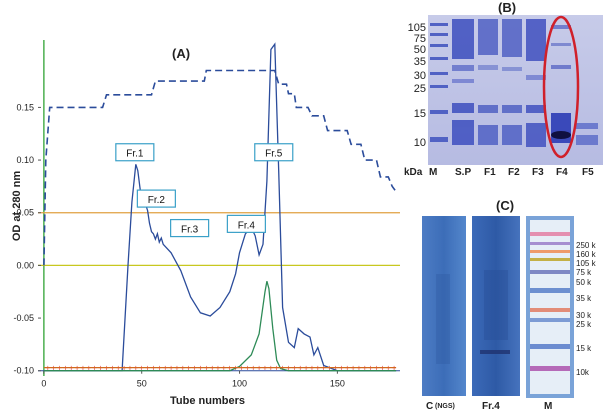  I want to click on marker-15: 15, so click(419, 114).